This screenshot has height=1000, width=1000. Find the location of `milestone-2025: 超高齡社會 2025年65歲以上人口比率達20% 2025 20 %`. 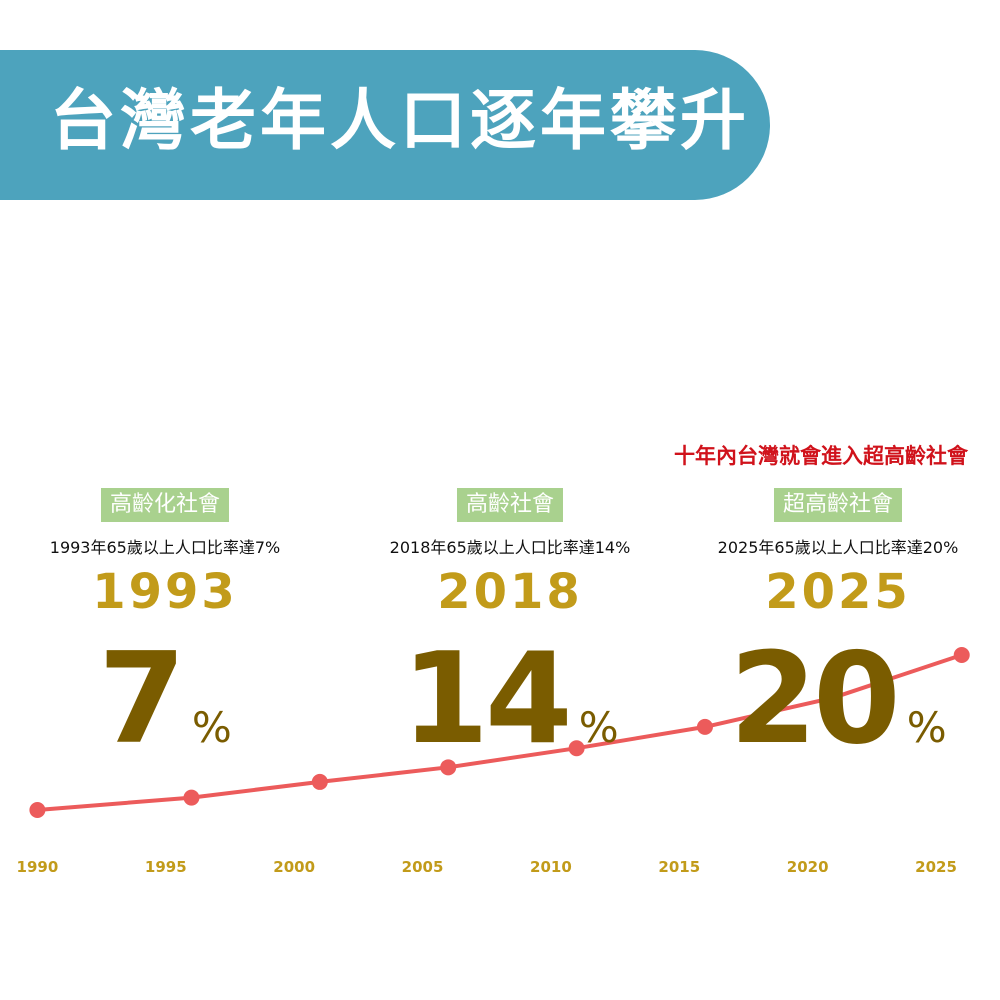

milestone-2025: 超高齡社會 2025年65歲以上人口比率達20% 2025 20 % is located at coordinates (836, 628).